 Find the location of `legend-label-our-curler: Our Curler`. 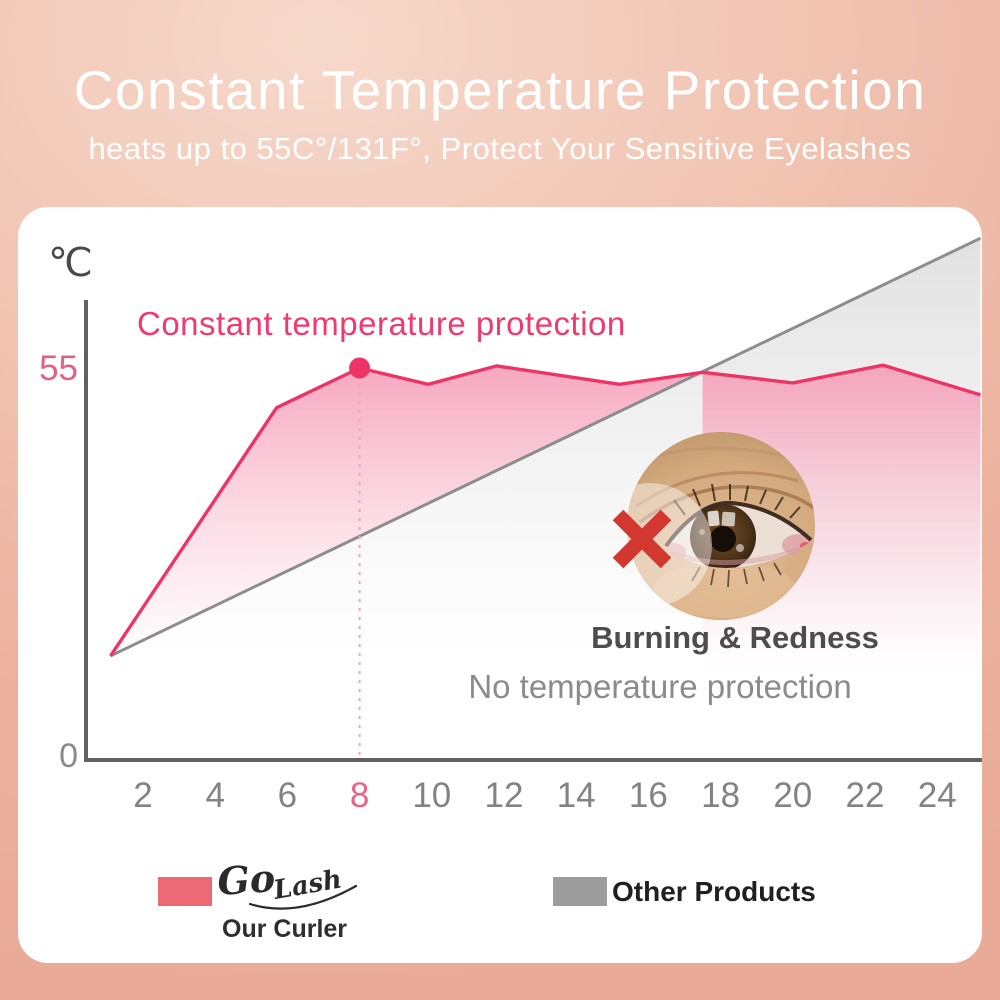

legend-label-our-curler: Our Curler is located at coordinates (285, 929).